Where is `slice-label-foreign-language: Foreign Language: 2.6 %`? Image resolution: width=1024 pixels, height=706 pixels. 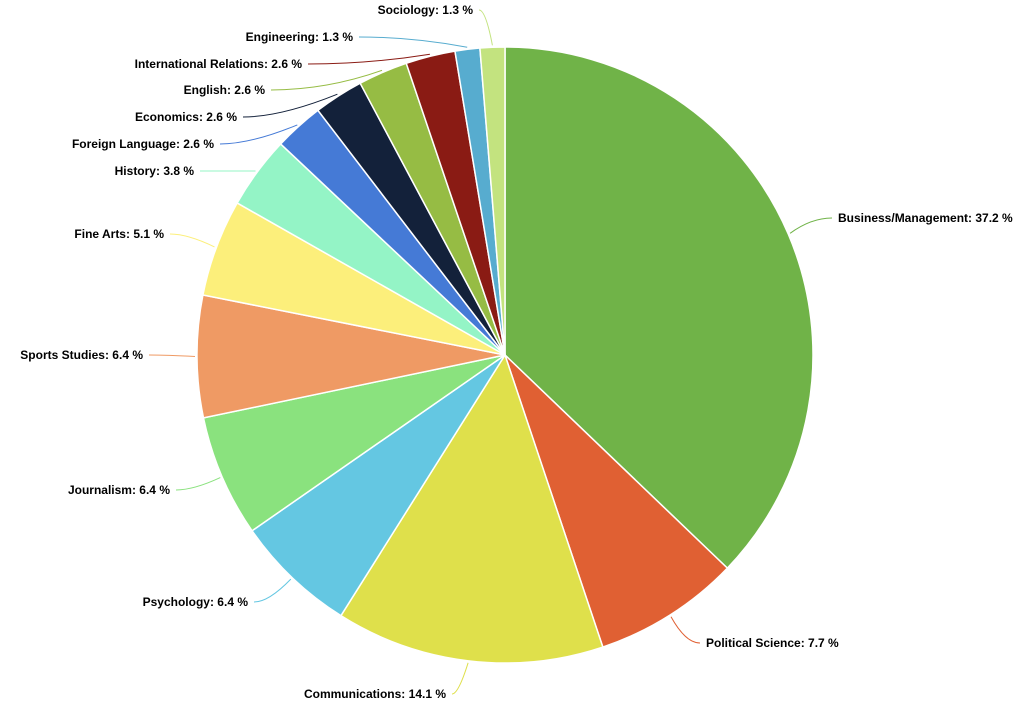
slice-label-foreign-language: Foreign Language: 2.6 % is located at coordinates (143, 144).